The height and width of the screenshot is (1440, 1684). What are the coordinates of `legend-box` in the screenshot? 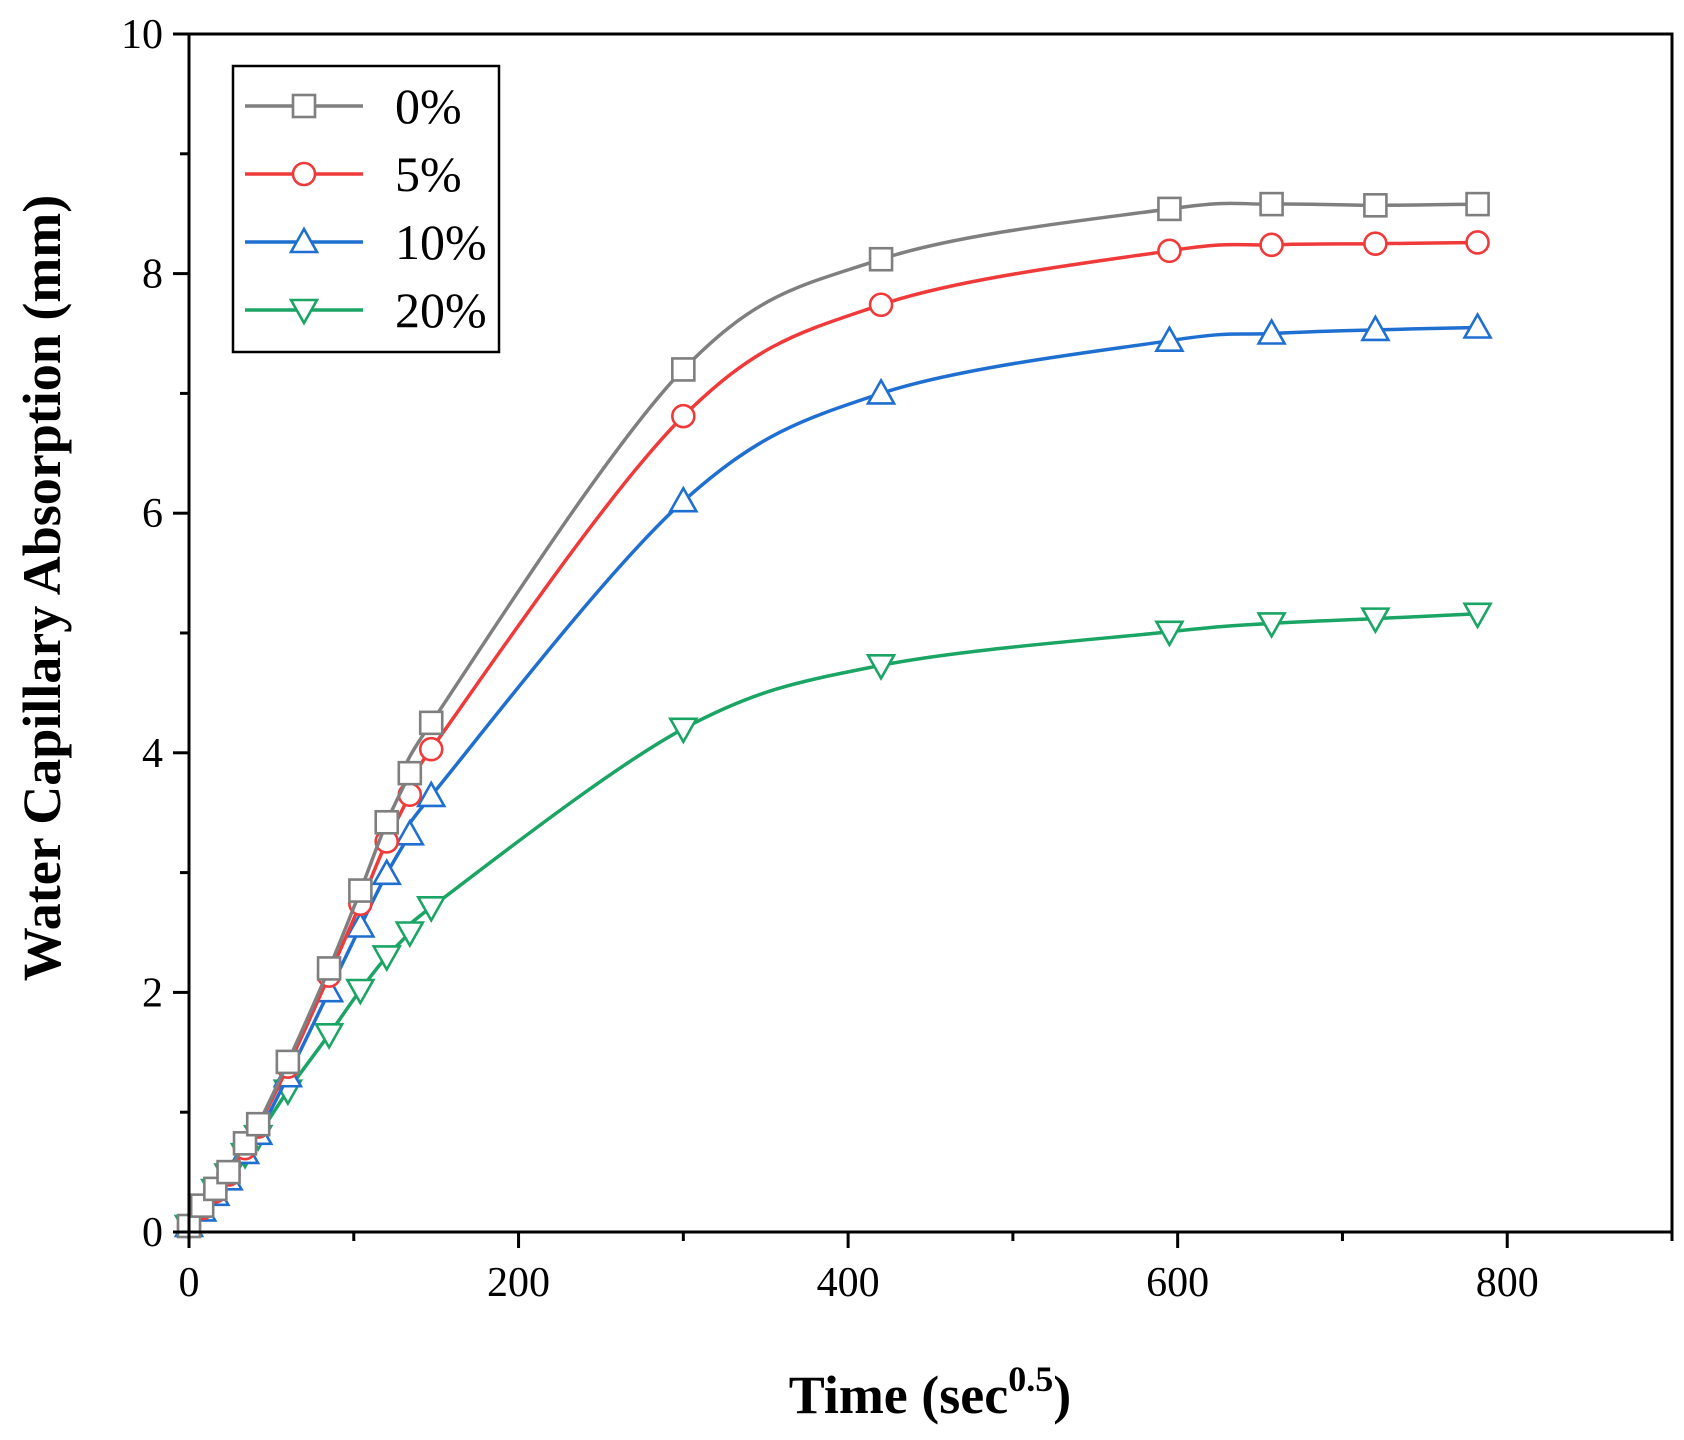 It's located at (366, 209).